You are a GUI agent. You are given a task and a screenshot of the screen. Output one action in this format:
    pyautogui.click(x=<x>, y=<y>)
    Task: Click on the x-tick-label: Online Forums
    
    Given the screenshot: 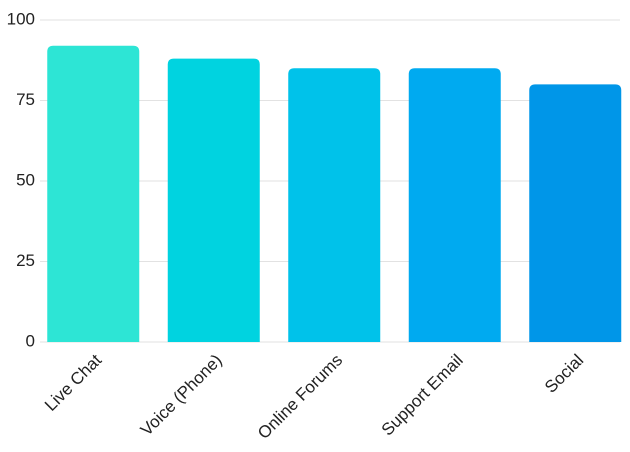 What is the action you would take?
    pyautogui.click(x=300, y=397)
    